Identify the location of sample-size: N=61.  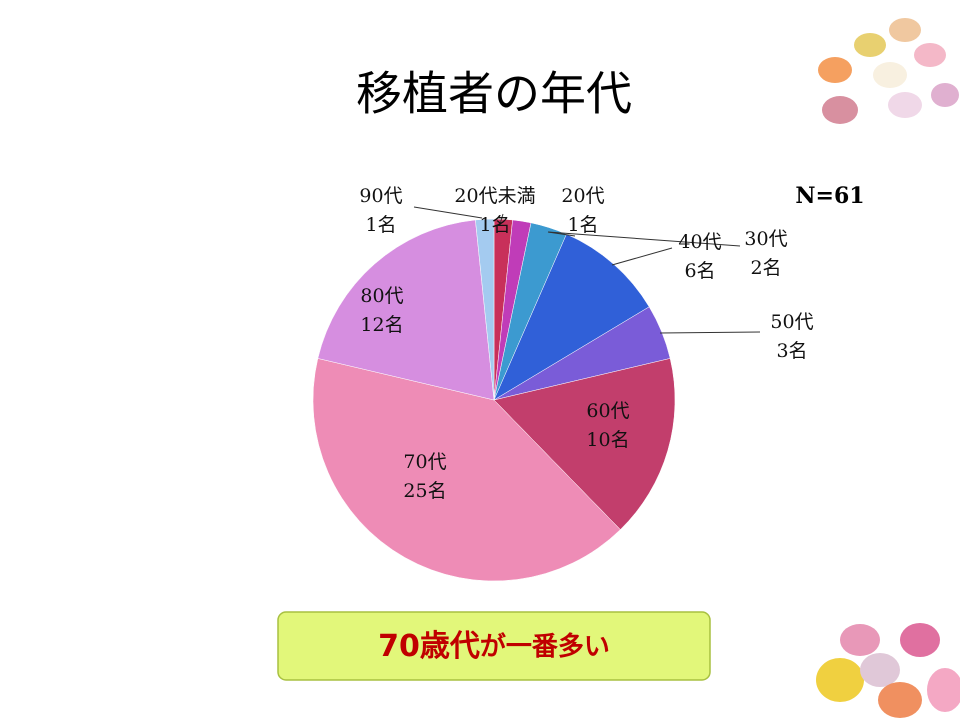
(829, 196).